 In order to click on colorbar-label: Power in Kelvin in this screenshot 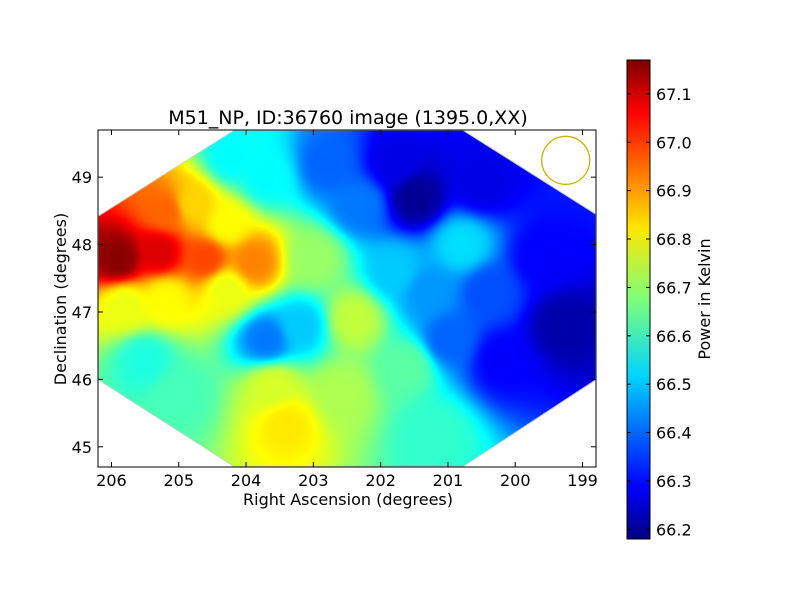, I will do `click(704, 298)`.